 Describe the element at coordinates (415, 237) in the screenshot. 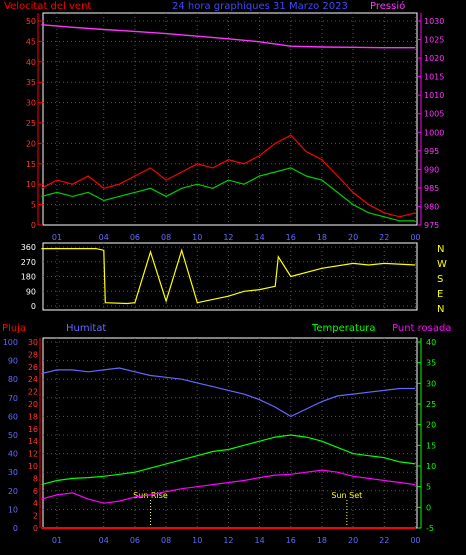

I see `panel1-x-tick: 00` at that location.